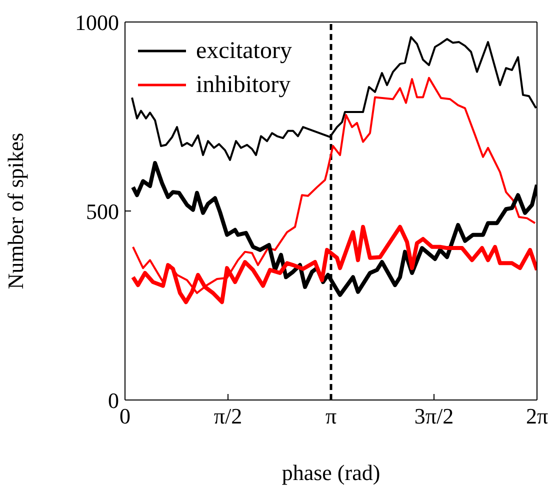  I want to click on y-tick-label: 0, so click(113, 400).